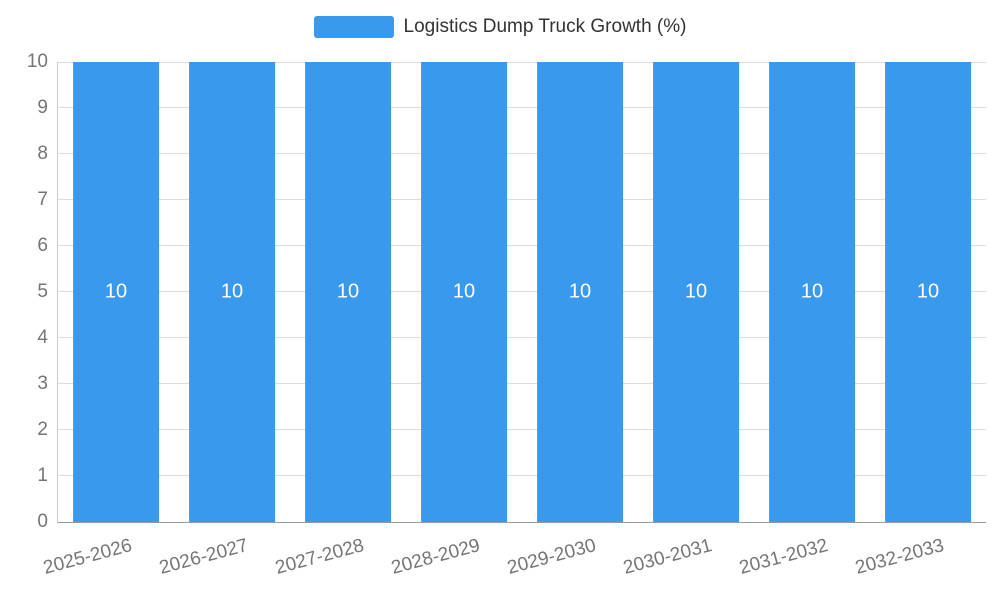 The image size is (1000, 600). What do you see at coordinates (24, 291) in the screenshot?
I see `y-axis: 0 1 2 3 4 5 6 7 8 9 10` at bounding box center [24, 291].